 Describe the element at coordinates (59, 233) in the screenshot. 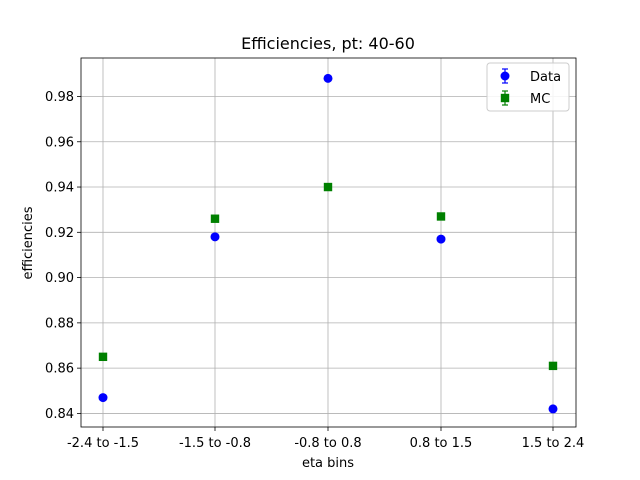

I see `y-tick-label: 0.92` at that location.